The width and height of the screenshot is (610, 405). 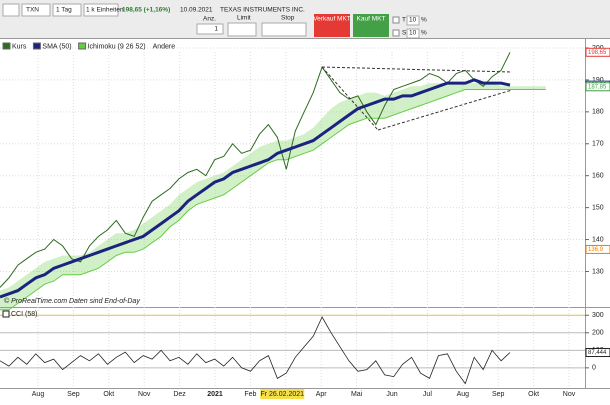 I want to click on period: 1 Tag, so click(x=64, y=10).